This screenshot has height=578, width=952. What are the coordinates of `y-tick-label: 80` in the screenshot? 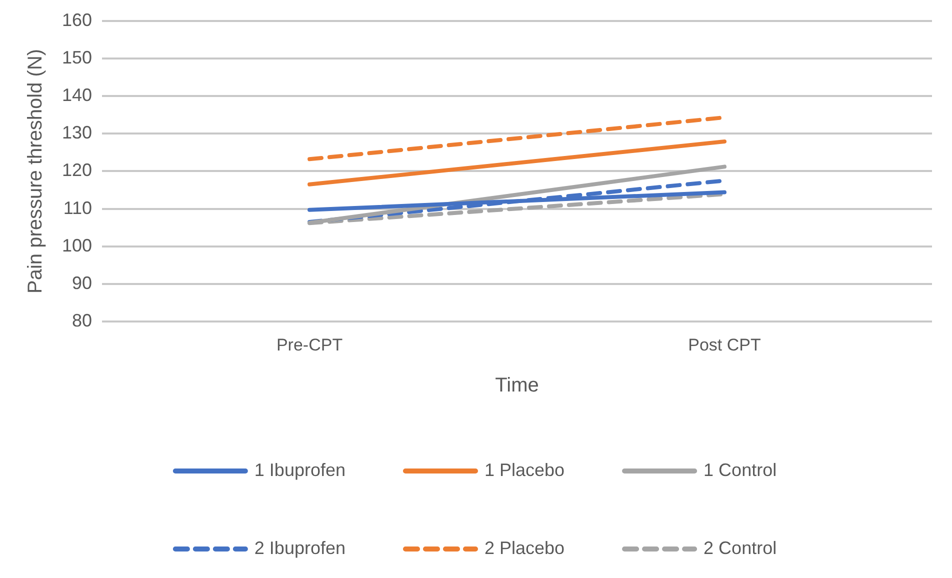 It's located at (82, 320).